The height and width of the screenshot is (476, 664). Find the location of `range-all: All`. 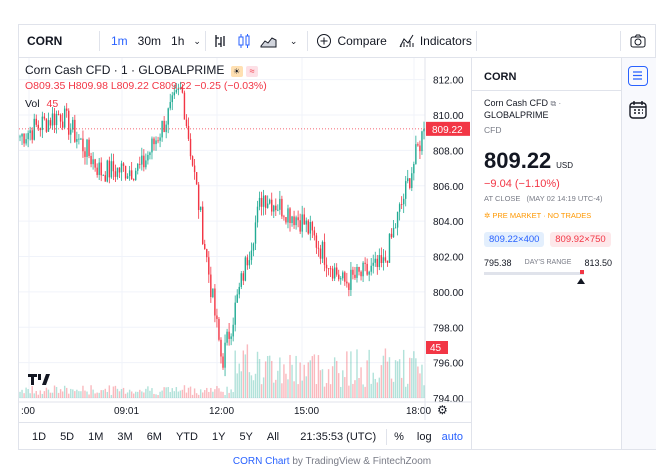

range-all: All is located at coordinates (273, 436).